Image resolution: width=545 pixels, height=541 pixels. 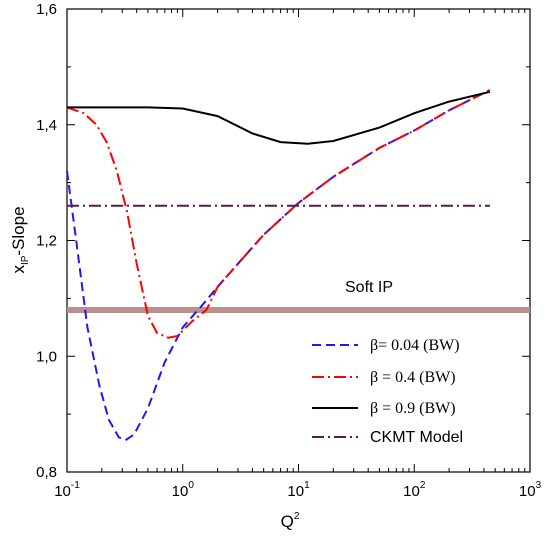 I want to click on x-tick-label: 10⁻¹, so click(x=67, y=490).